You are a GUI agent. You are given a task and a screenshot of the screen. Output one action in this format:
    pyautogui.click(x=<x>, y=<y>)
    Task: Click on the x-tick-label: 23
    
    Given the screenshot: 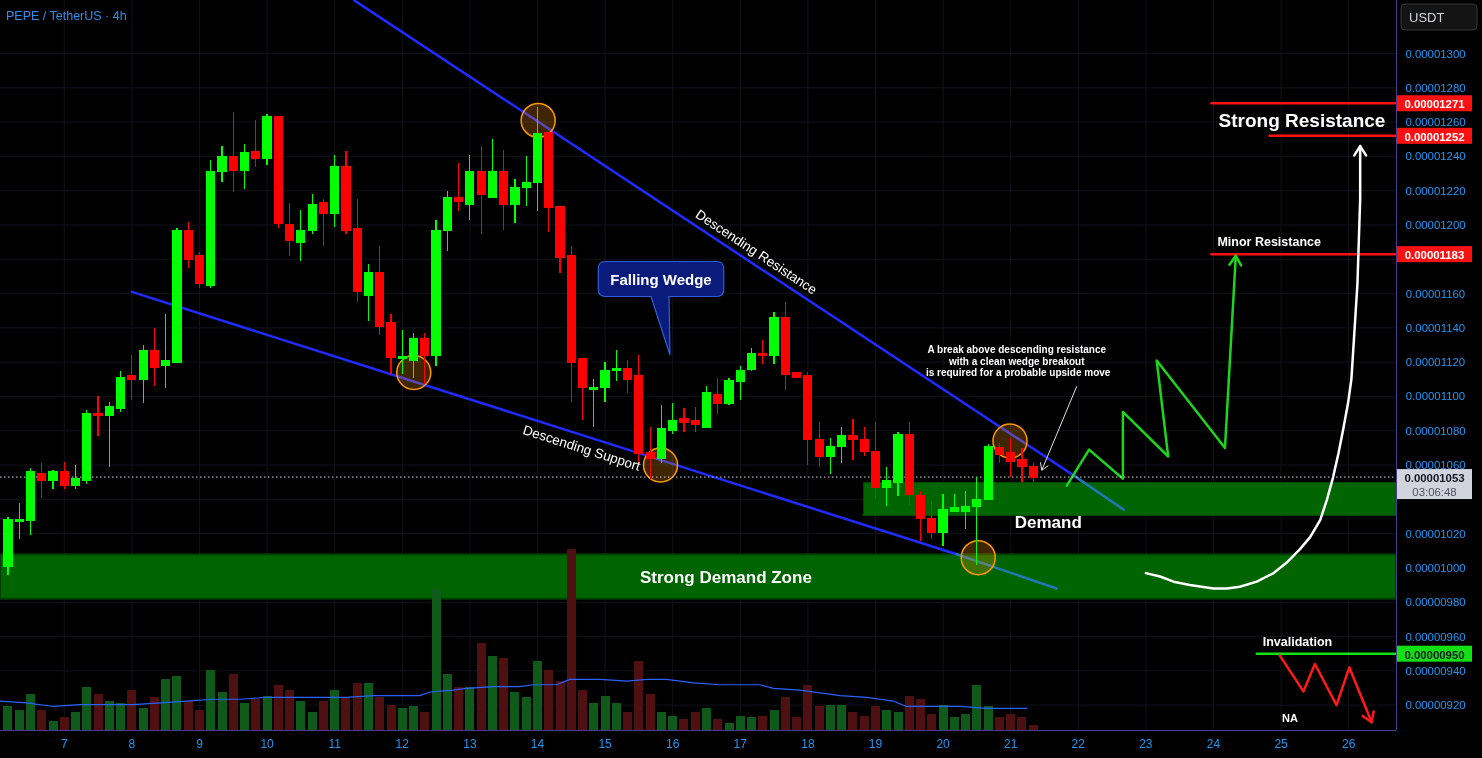 What is the action you would take?
    pyautogui.click(x=1146, y=744)
    